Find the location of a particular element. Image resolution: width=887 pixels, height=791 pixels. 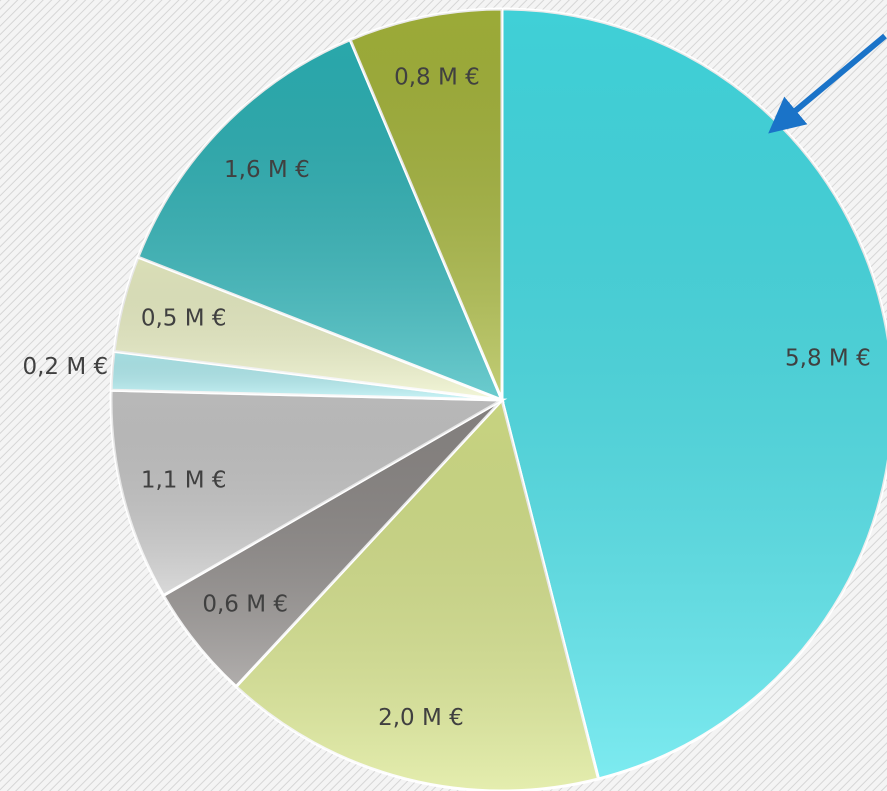

data-label: 0,6 M € is located at coordinates (245, 604).